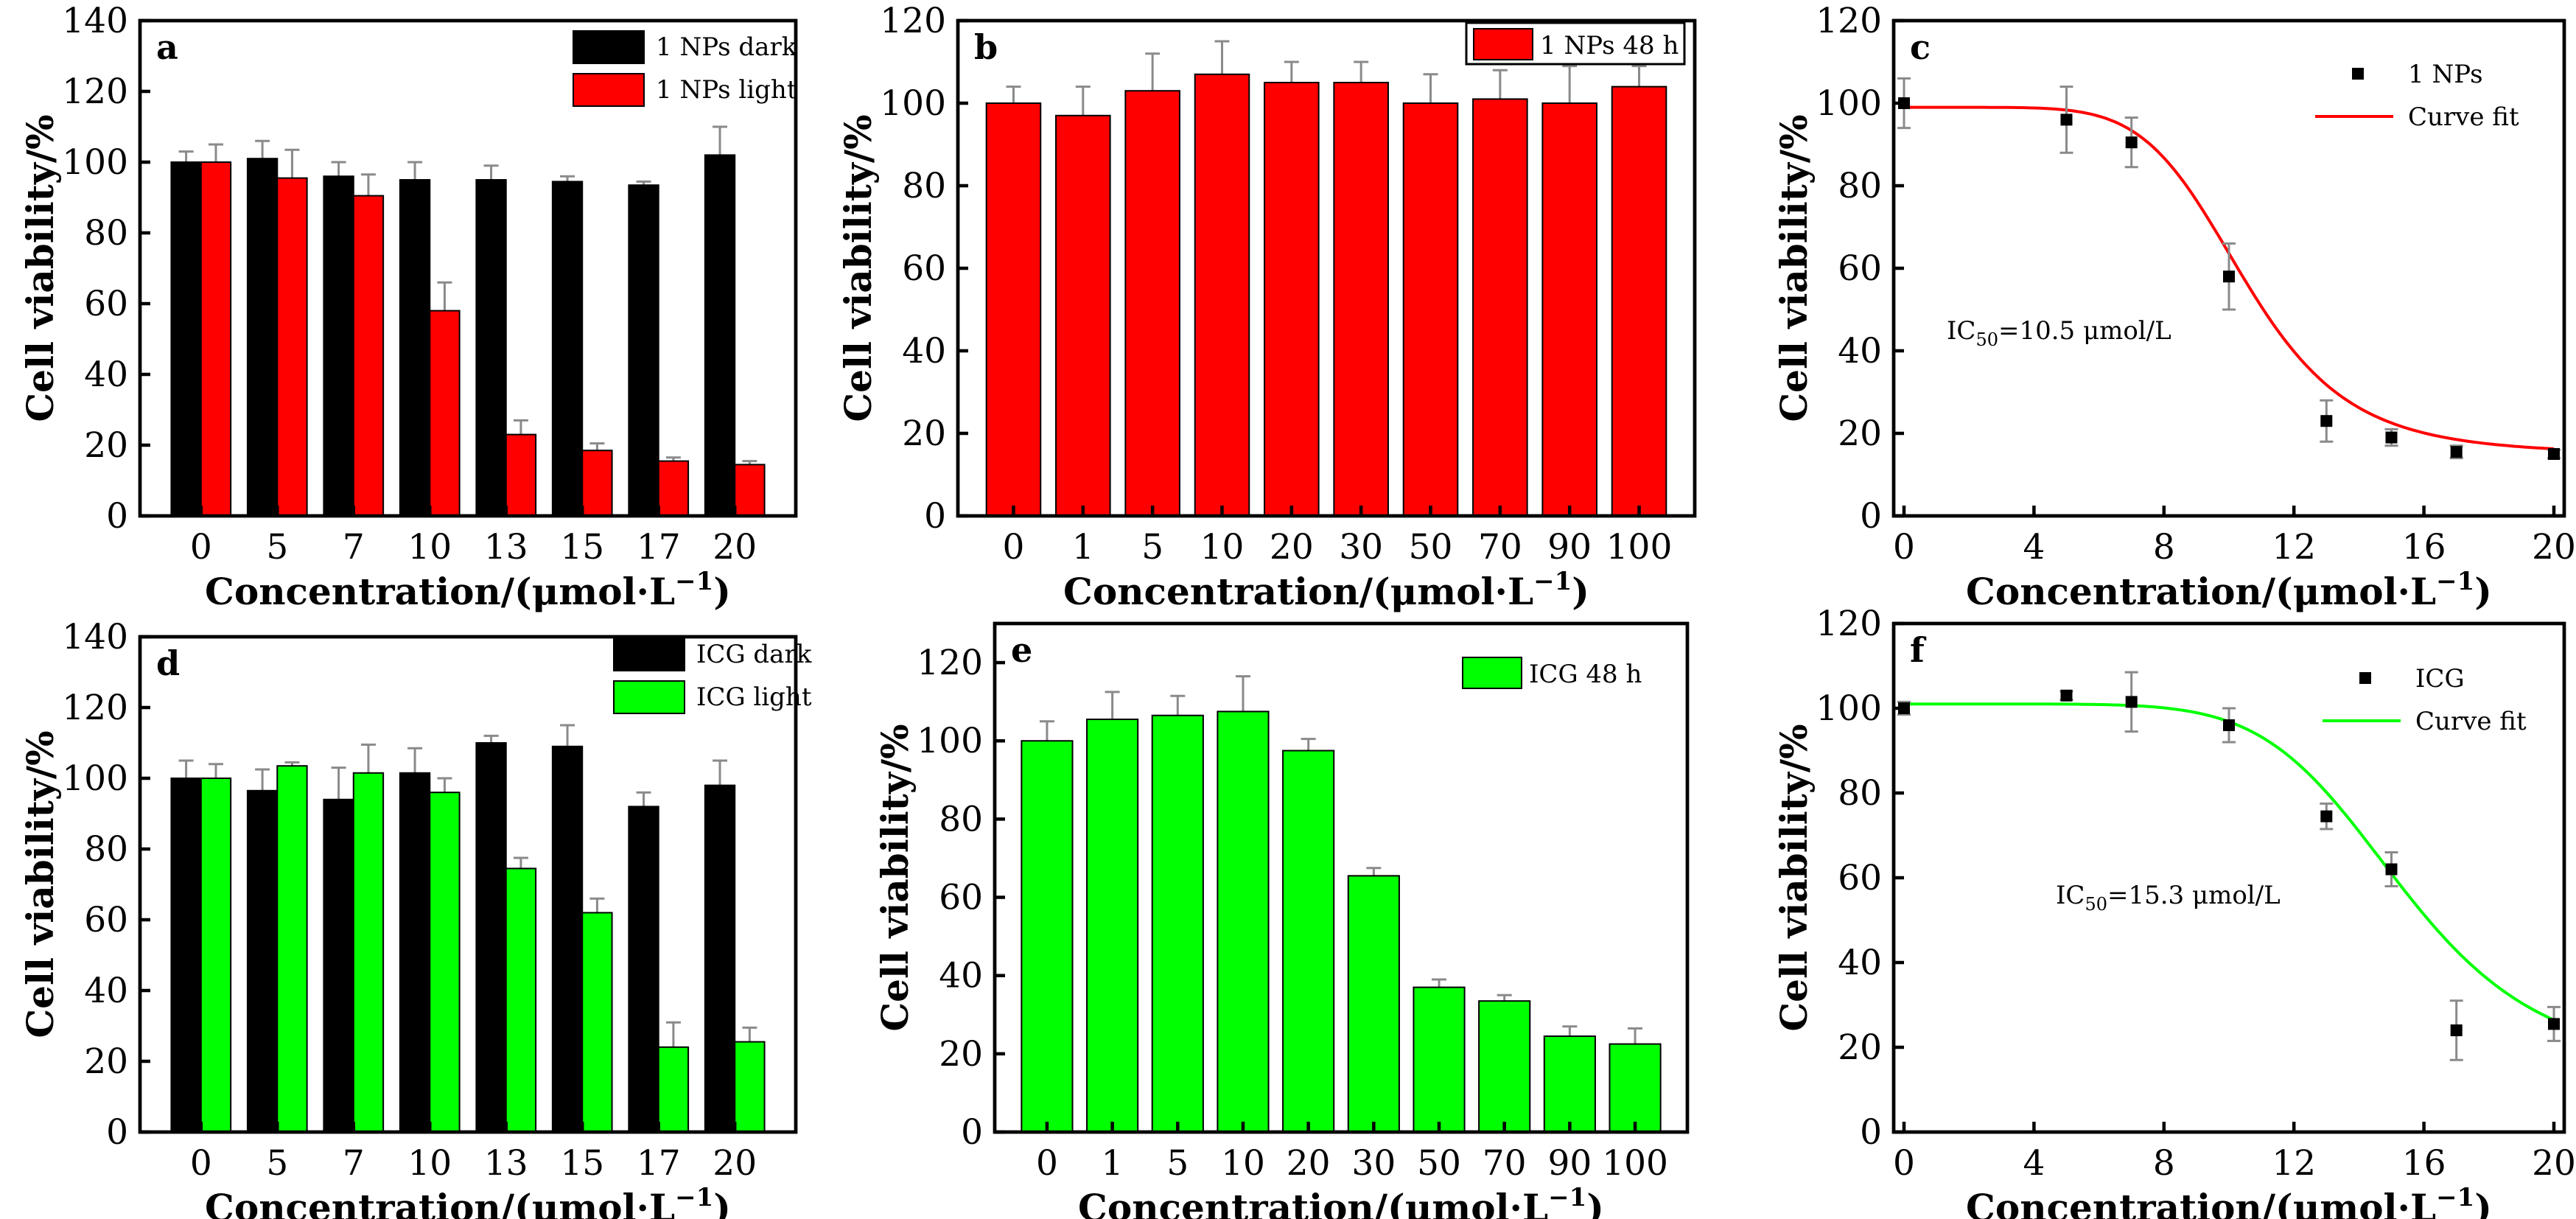 This screenshot has height=1219, width=2576. What do you see at coordinates (2294, 1163) in the screenshot?
I see `x-tick-label: 12` at bounding box center [2294, 1163].